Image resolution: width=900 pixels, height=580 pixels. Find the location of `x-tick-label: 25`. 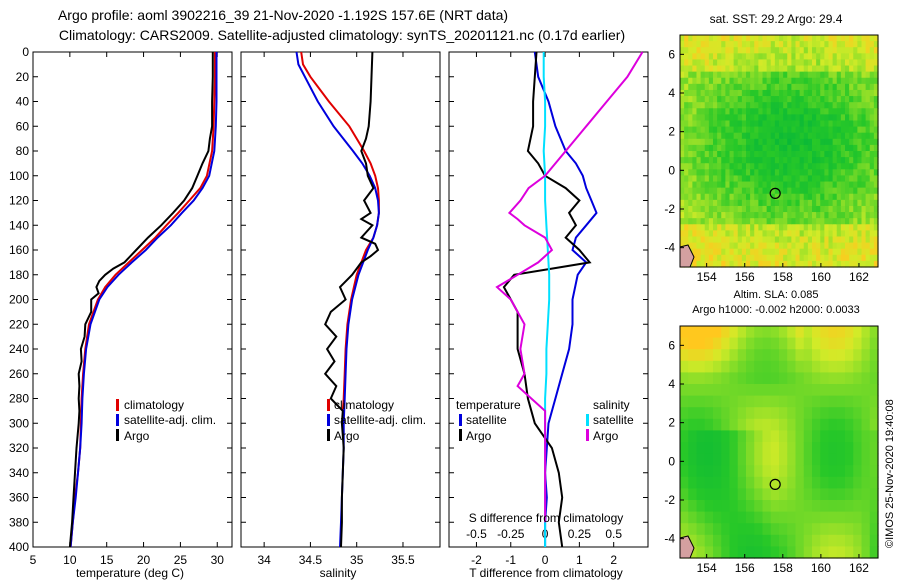

x-tick-label: 25 is located at coordinates (181, 560).